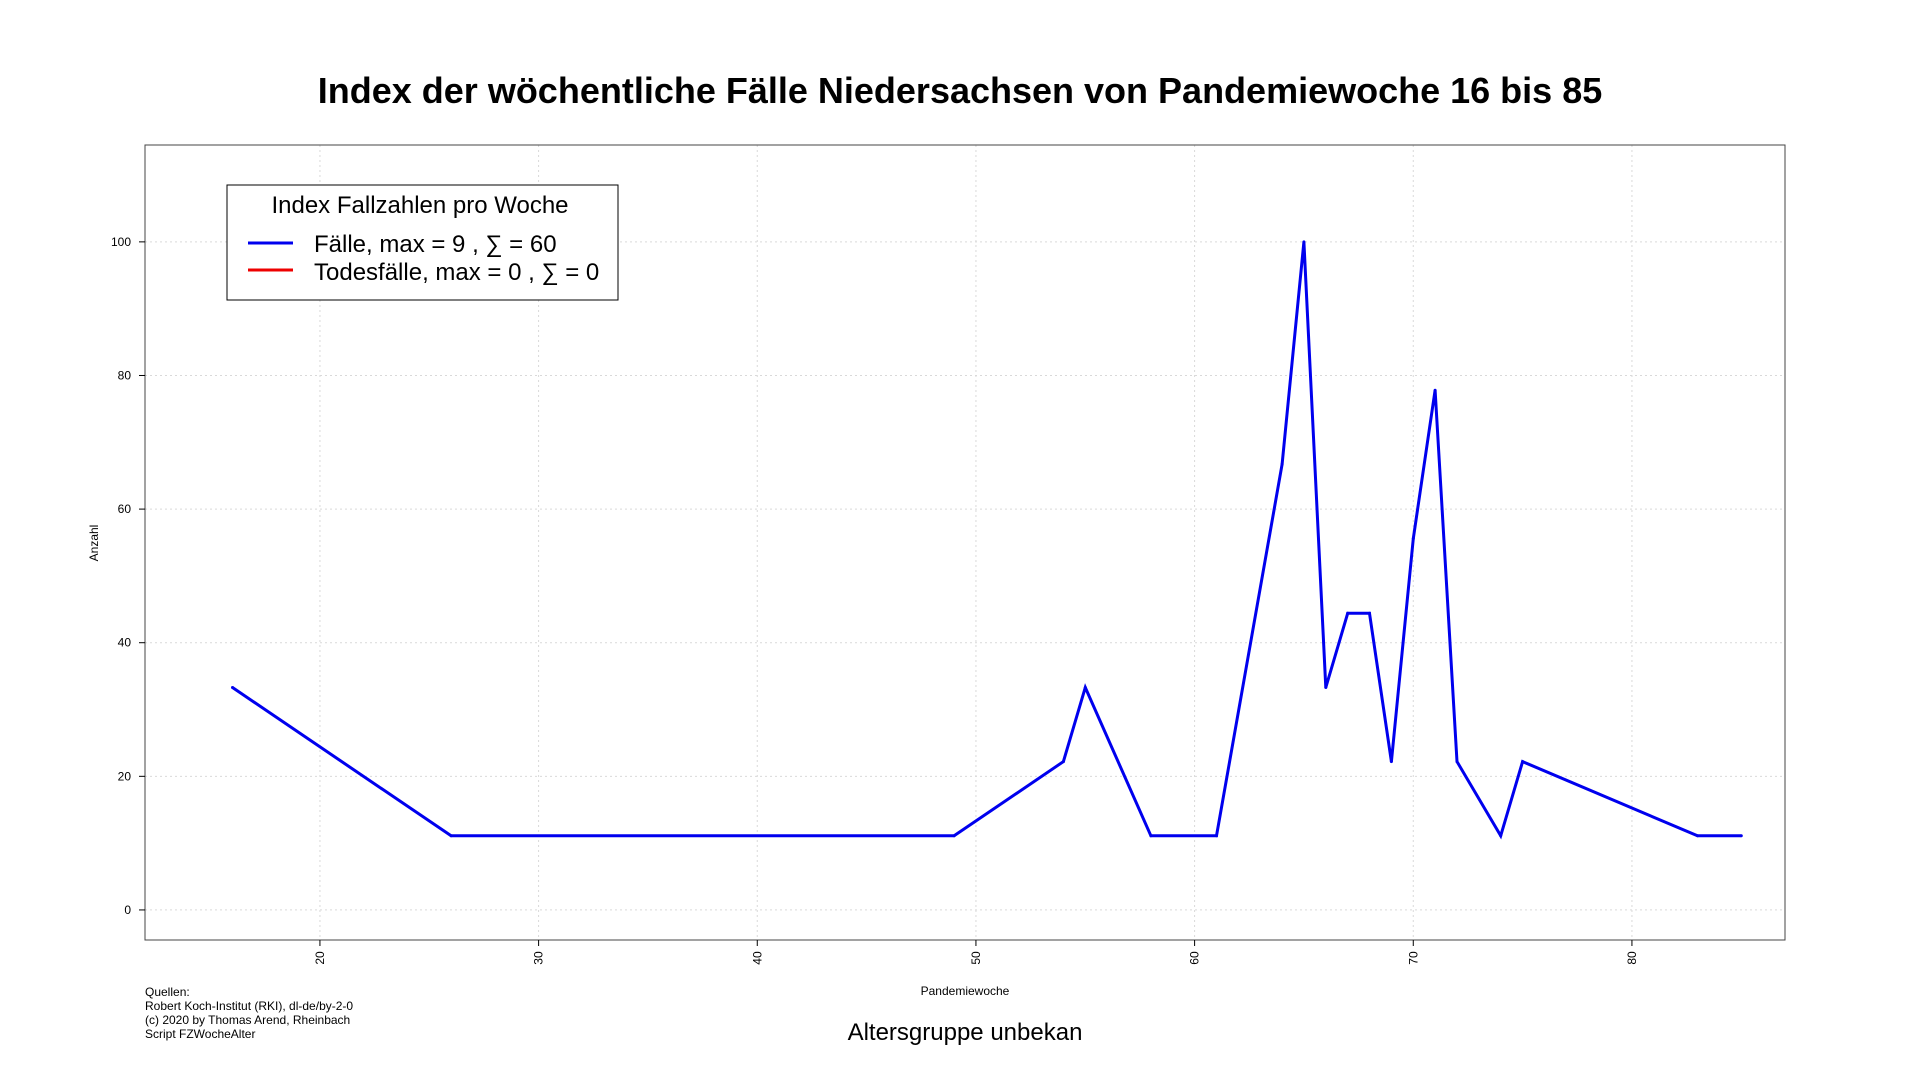 Image resolution: width=1920 pixels, height=1080 pixels. I want to click on source-line-4: Script FZWocheAlter, so click(200, 1034).